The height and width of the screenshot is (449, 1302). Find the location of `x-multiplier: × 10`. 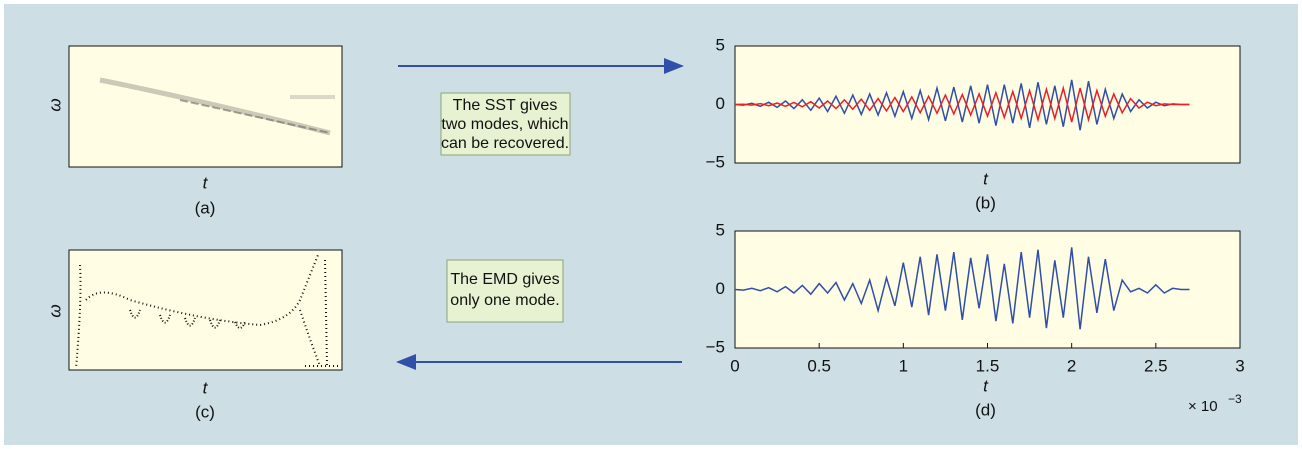

x-multiplier: × 10 is located at coordinates (1203, 406).